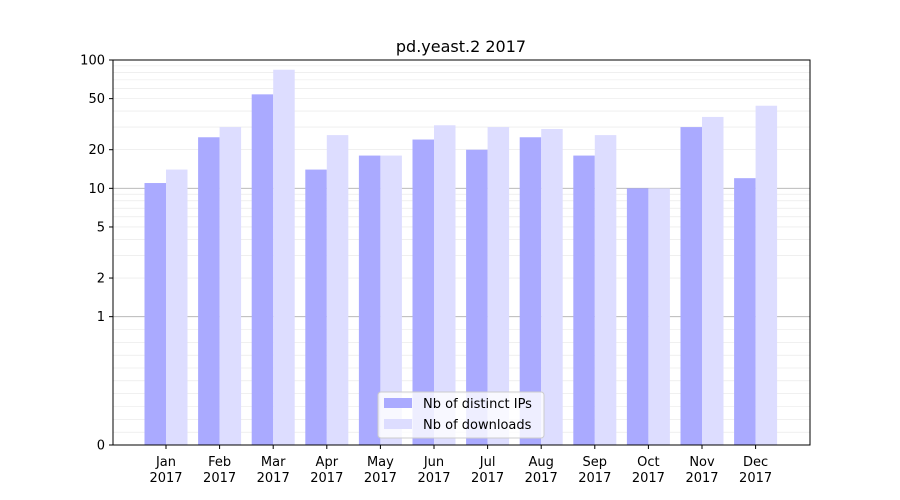 The width and height of the screenshot is (900, 500). I want to click on x-tick-label: Jan 2017, so click(165, 470).